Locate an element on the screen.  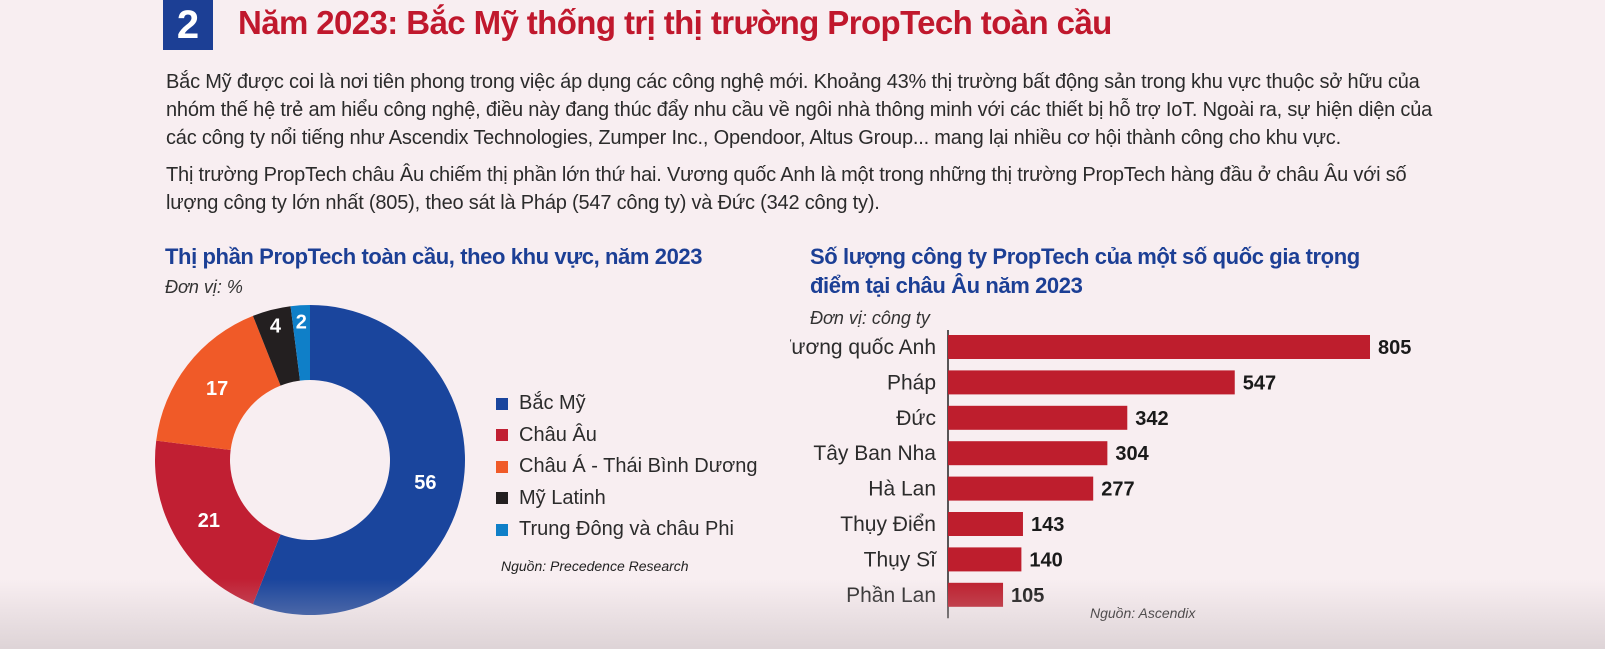
legend-label: Mỹ Latinh is located at coordinates (562, 497).